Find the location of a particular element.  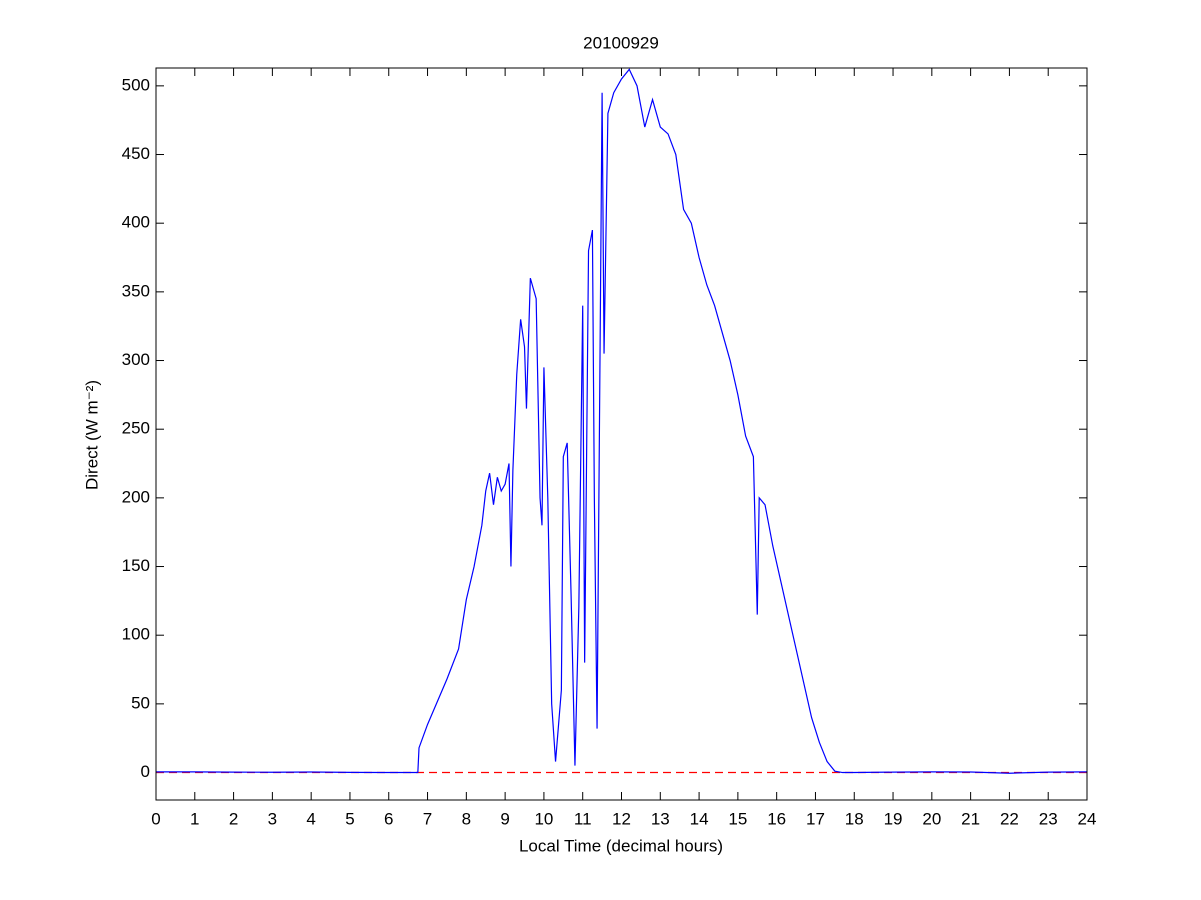

x-tick-label: 10 is located at coordinates (543, 818).